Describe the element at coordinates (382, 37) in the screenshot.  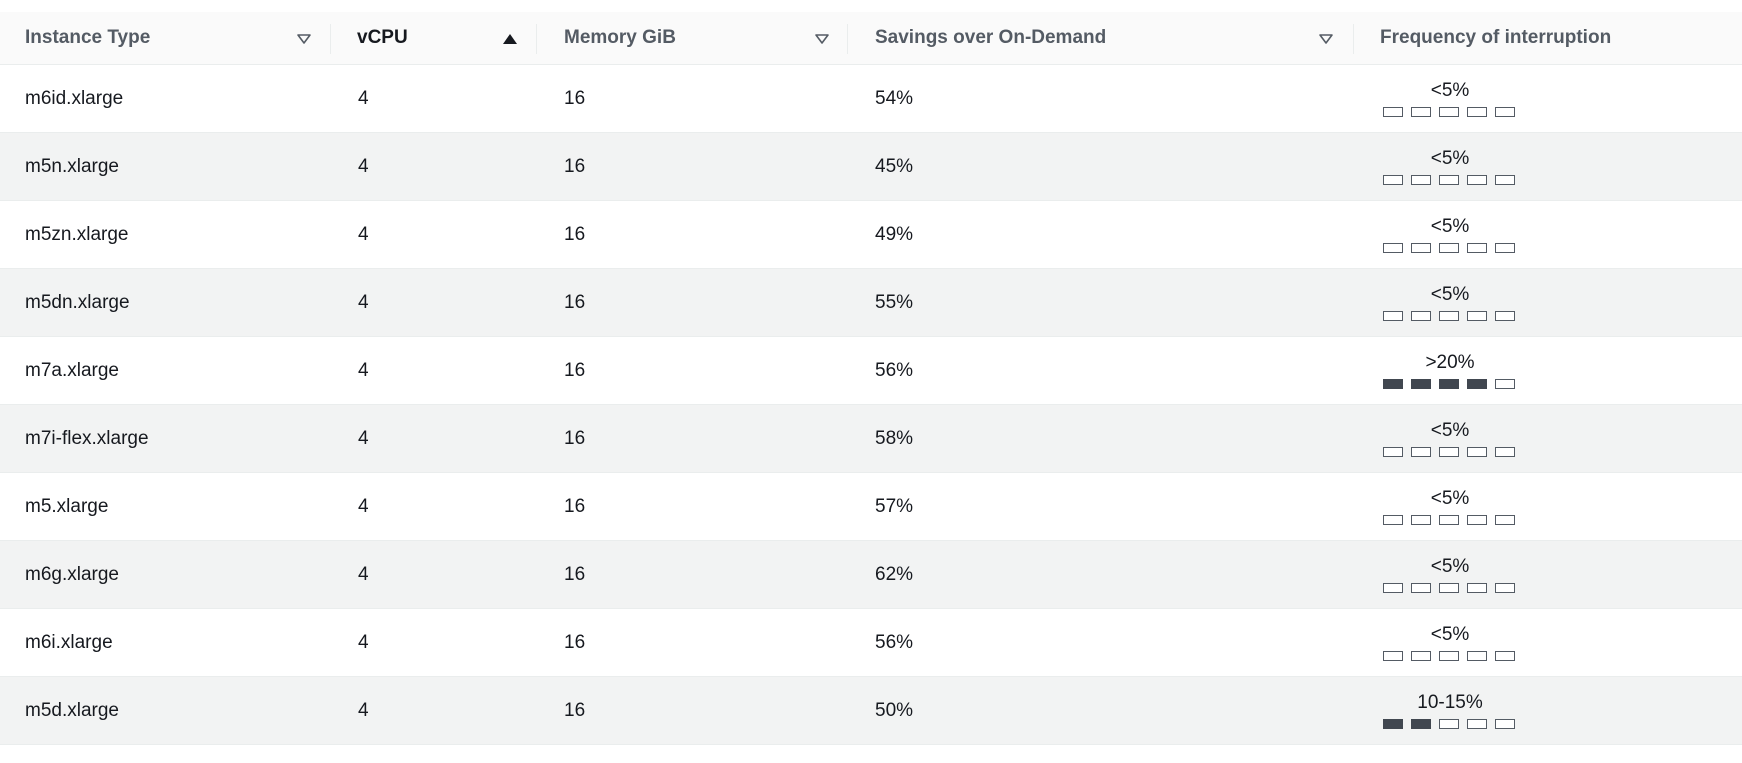
I see `column-header-vcpu: vCPU` at that location.